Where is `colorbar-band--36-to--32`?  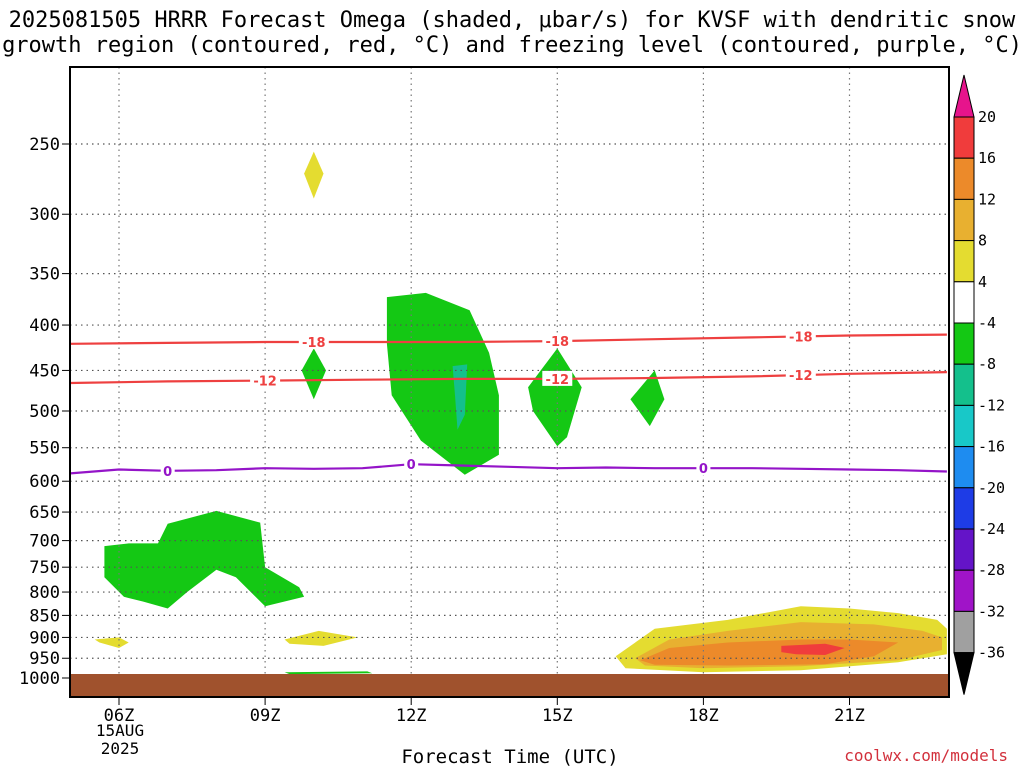 colorbar-band--36-to--32 is located at coordinates (964, 632).